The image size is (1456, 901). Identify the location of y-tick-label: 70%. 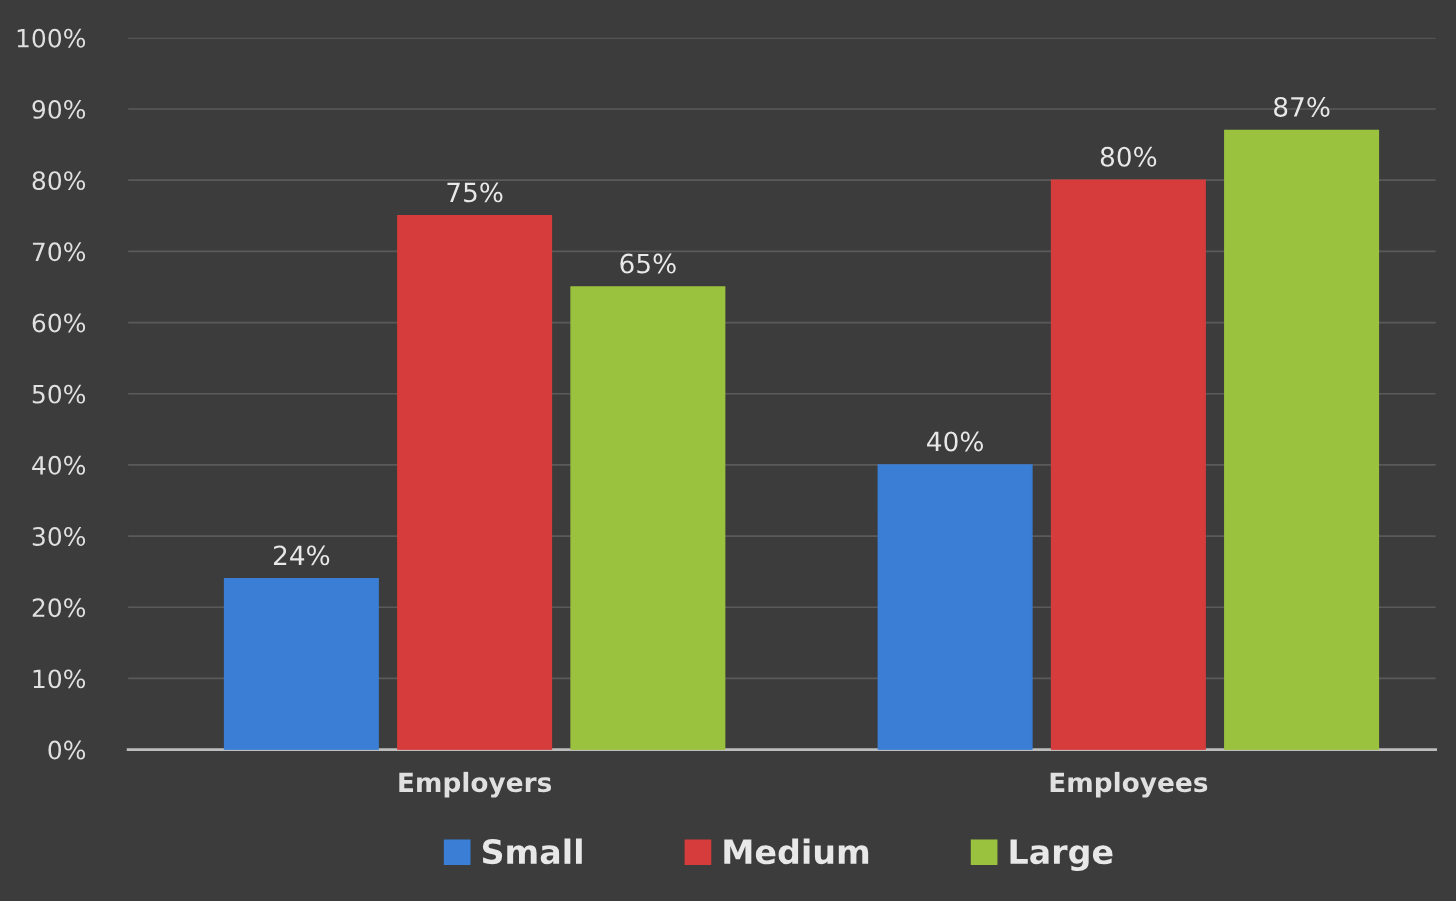
(59, 252).